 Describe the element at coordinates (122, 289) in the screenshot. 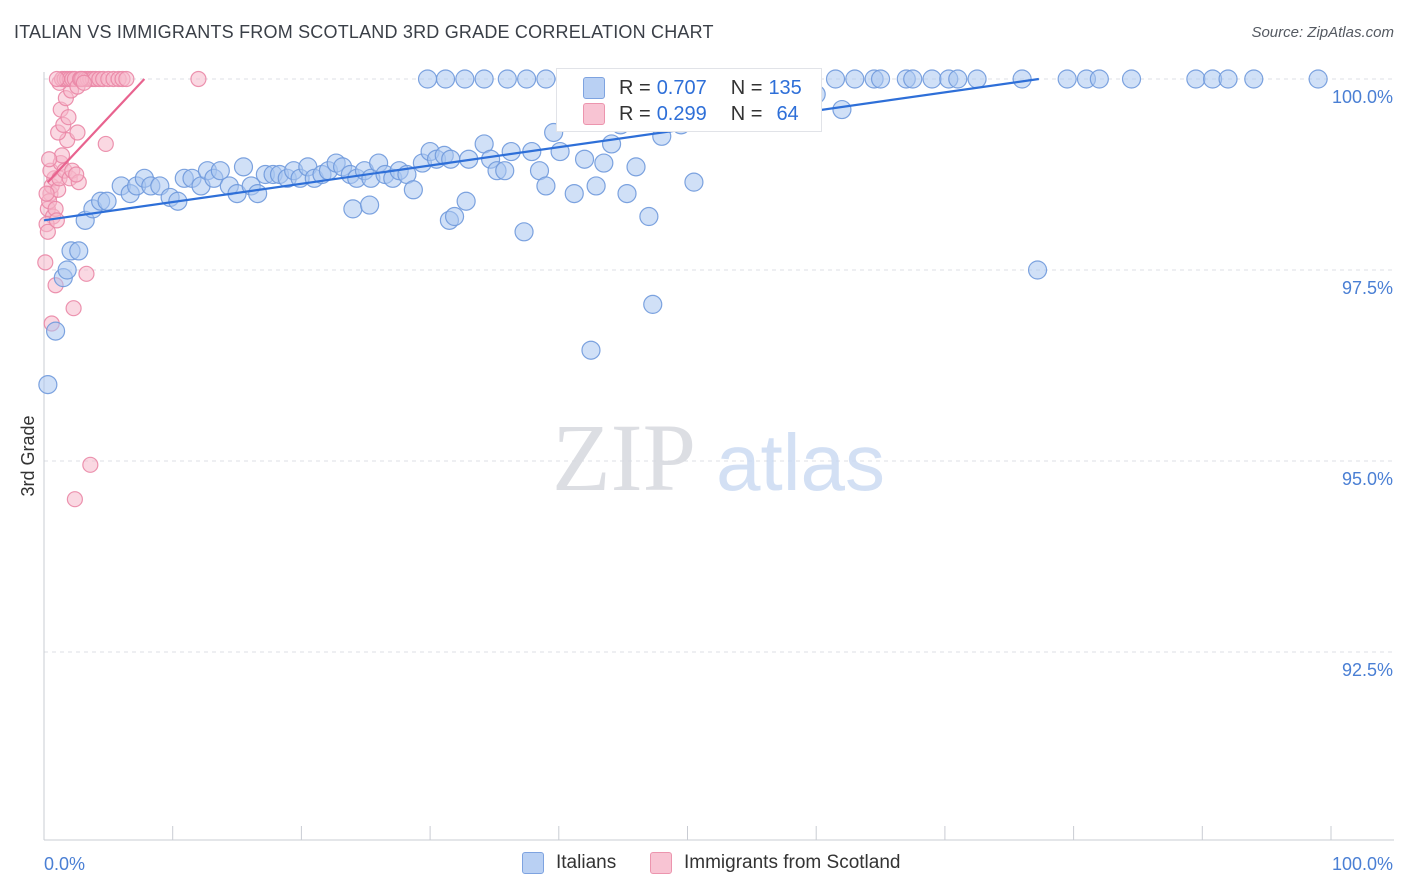

I see `scotland-points` at that location.